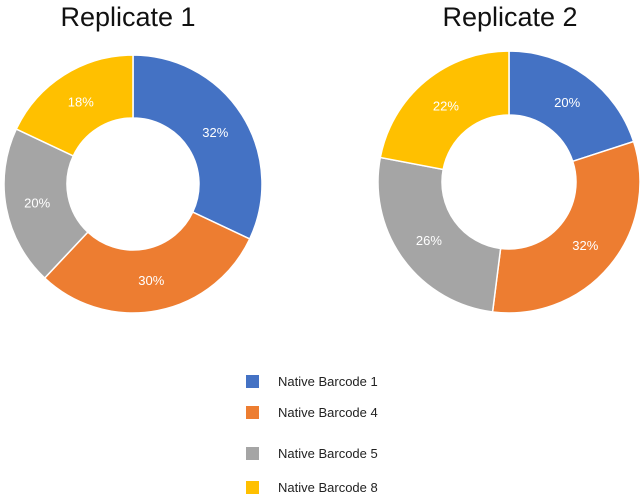  Describe the element at coordinates (151, 280) in the screenshot. I see `slice-value-label: 30%` at that location.